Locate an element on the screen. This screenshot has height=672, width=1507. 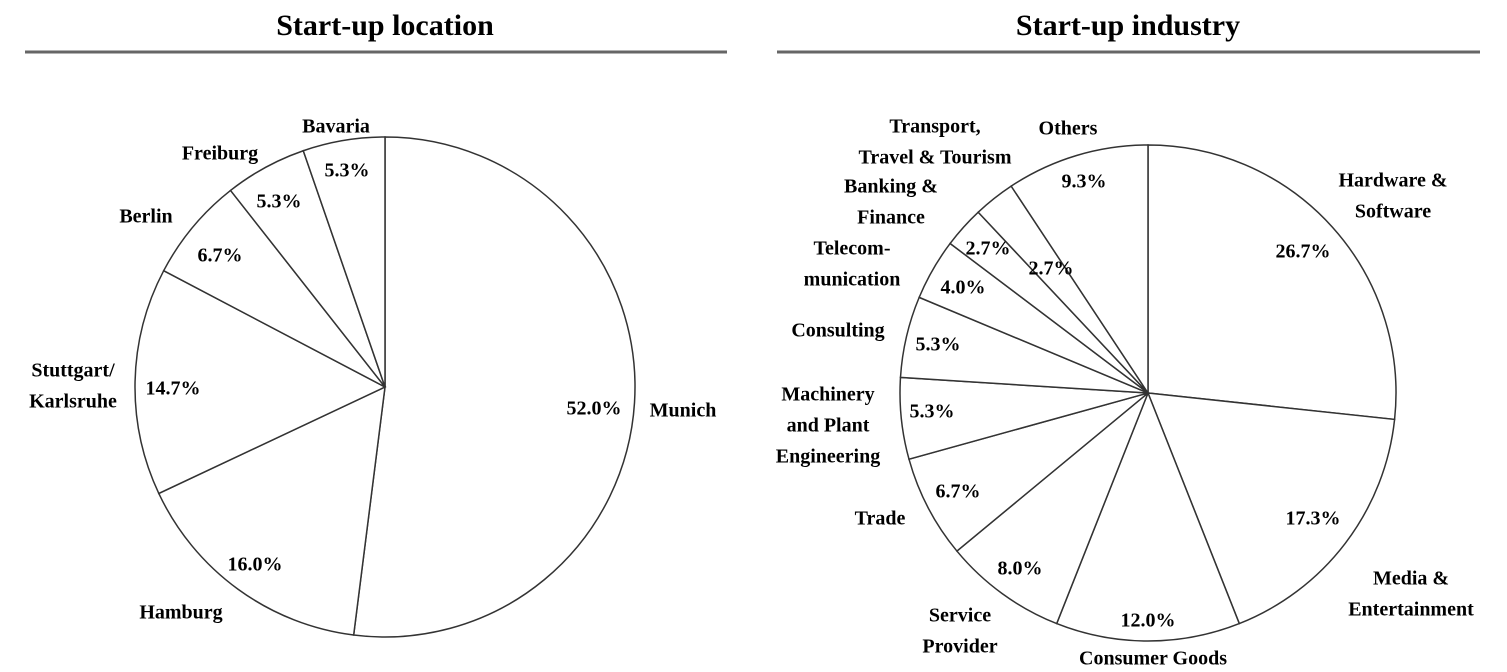
value-label: 4.0% is located at coordinates (963, 288).